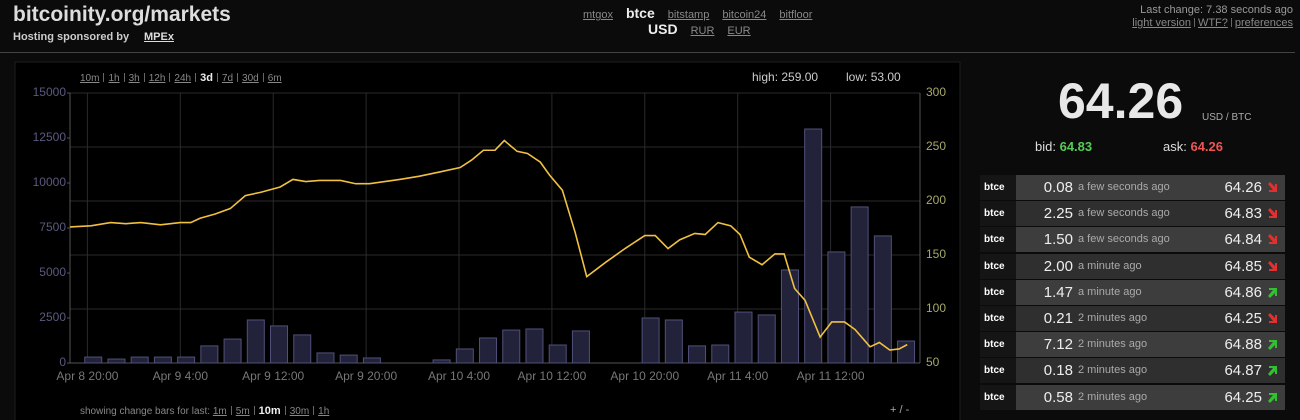  Describe the element at coordinates (765, 77) in the screenshot. I see `high-label: high:` at that location.